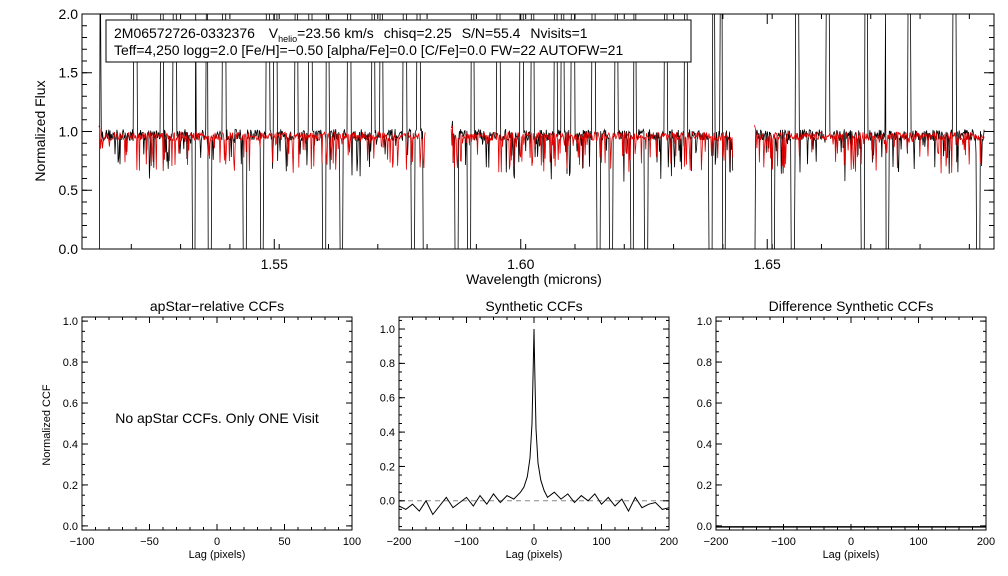  Describe the element at coordinates (70, 486) in the screenshot. I see `apstar-ccf-ytick-label: 0.2` at that location.